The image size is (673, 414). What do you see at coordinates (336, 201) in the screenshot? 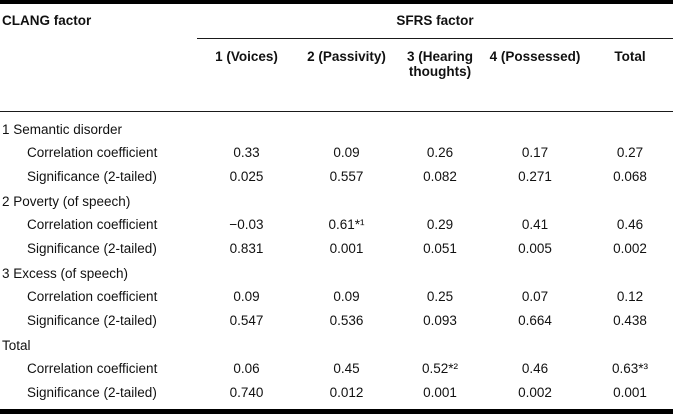
I see `group-row-poverty: 2 Poverty (of speech)` at bounding box center [336, 201].